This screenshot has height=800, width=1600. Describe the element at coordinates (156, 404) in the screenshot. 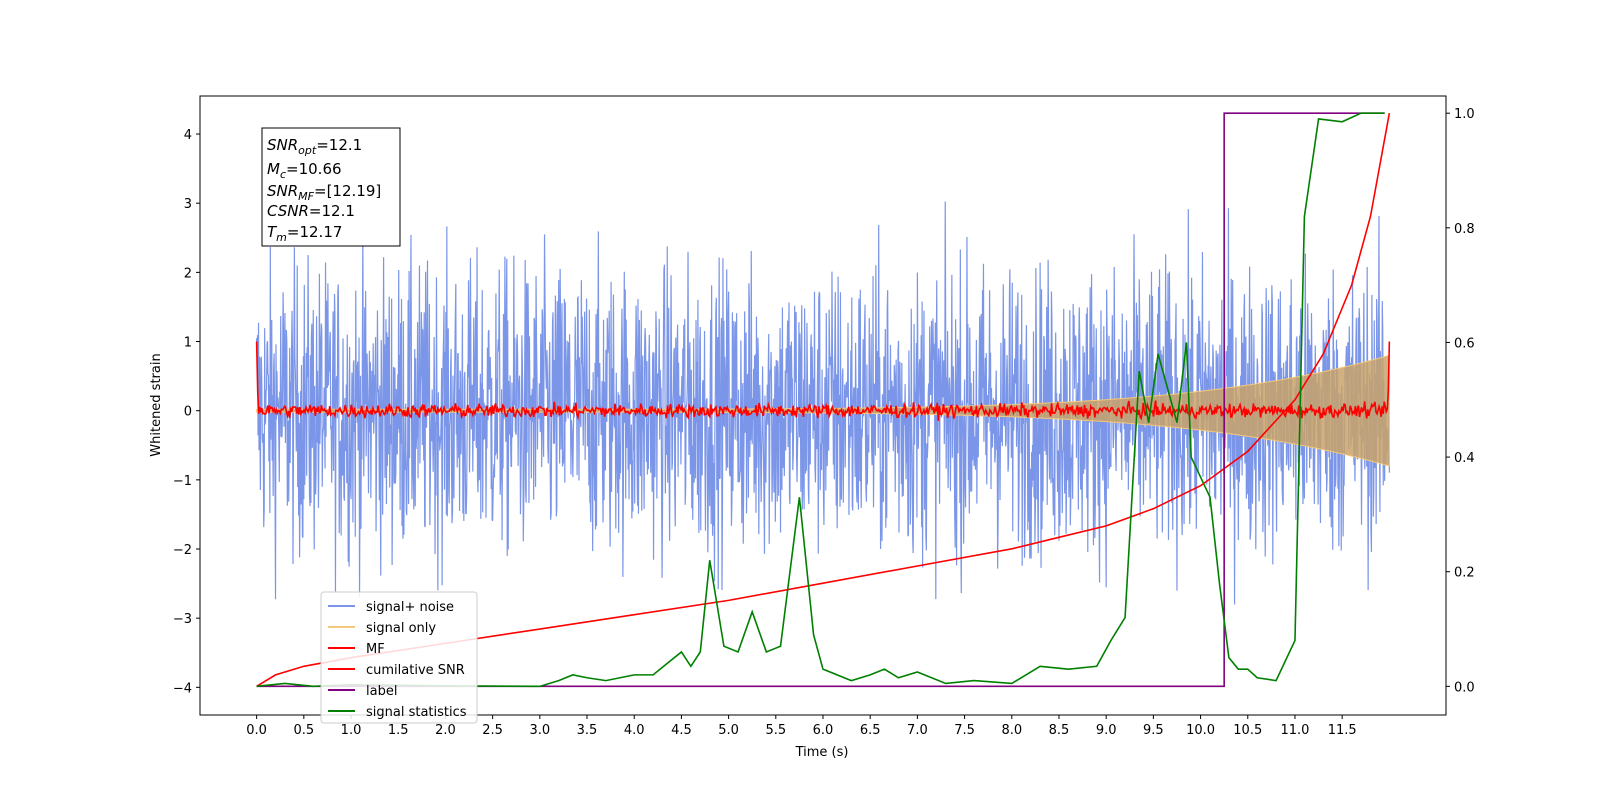

I see `y-axis-label: Whitened strain` at that location.